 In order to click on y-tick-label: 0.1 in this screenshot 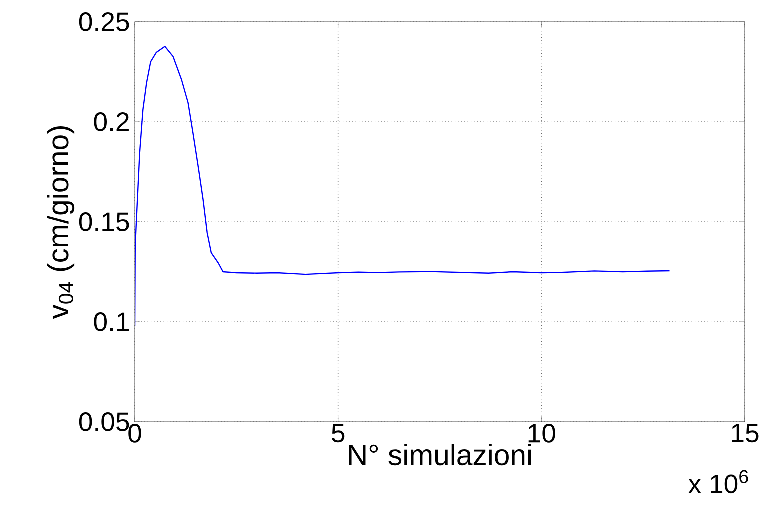, I will do `click(111, 322)`.